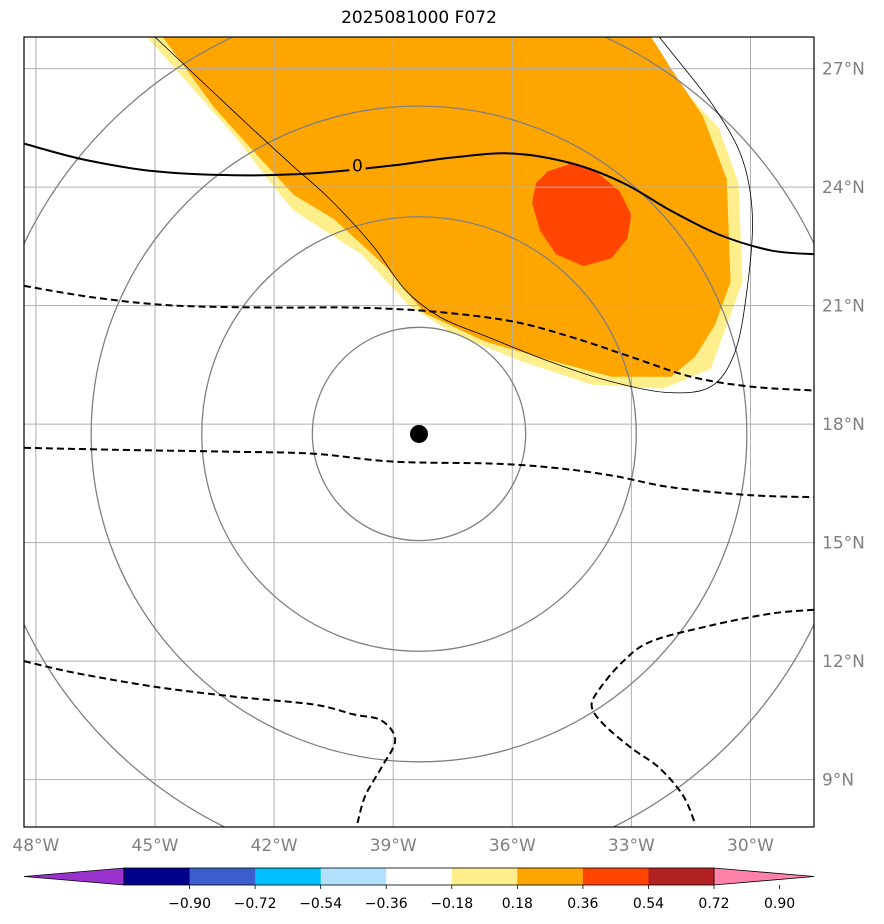 This screenshot has height=924, width=884. Describe the element at coordinates (512, 846) in the screenshot. I see `longitude-label: 36°W` at that location.